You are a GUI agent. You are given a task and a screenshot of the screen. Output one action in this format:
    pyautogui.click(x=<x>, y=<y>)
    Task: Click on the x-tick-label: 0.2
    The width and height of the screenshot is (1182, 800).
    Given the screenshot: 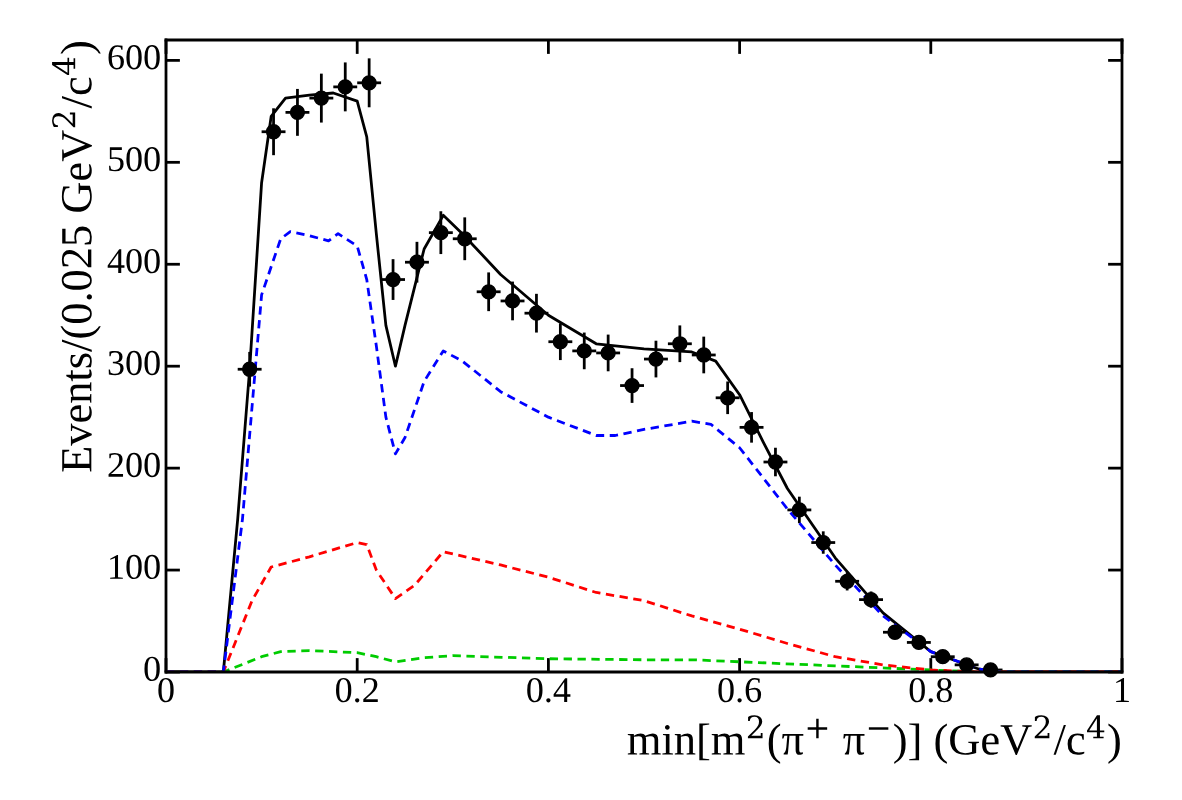 What is the action you would take?
    pyautogui.click(x=357, y=690)
    